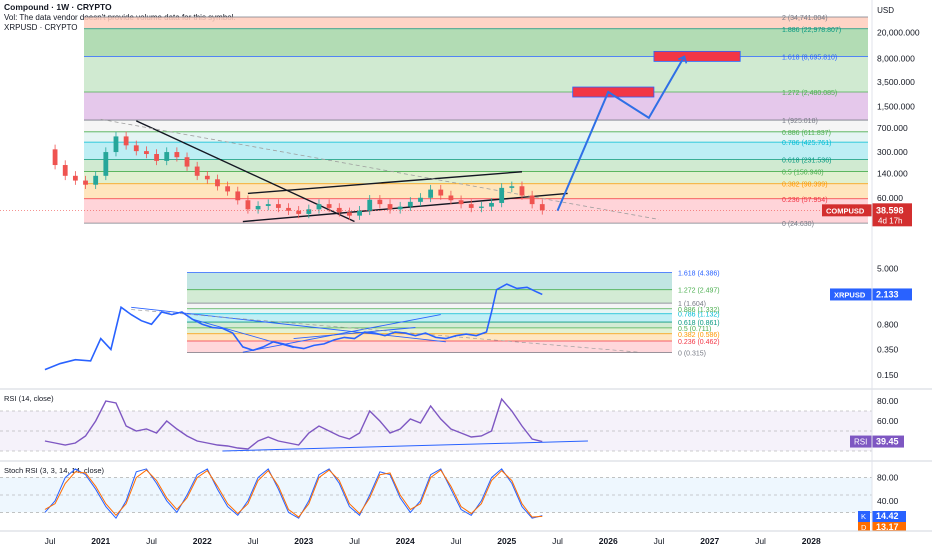 The image size is (932, 550). Describe the element at coordinates (805, 18) in the screenshot. I see `fib-level-label: 2 (34,741.004)` at that location.